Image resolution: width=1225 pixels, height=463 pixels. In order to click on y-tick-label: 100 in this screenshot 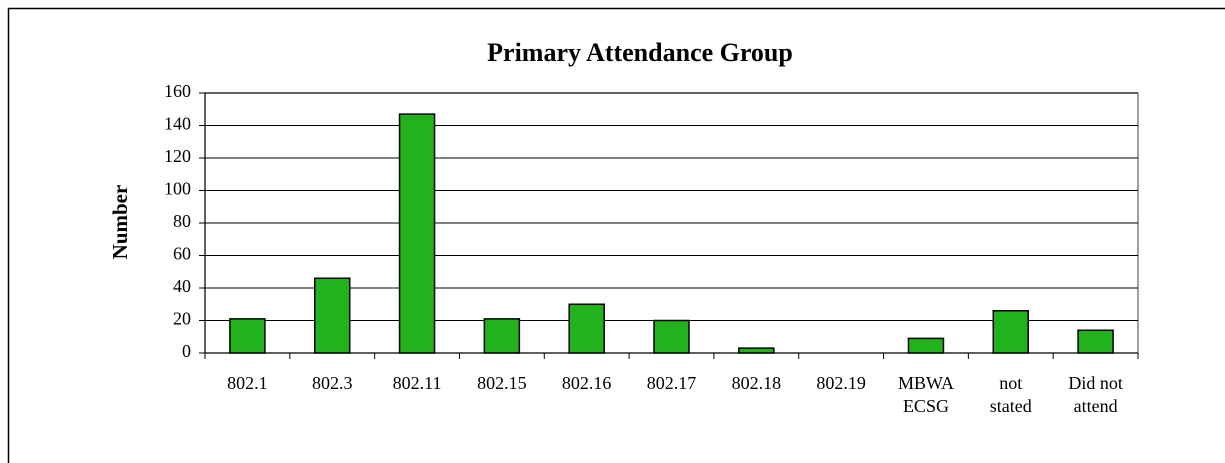, I will do `click(177, 189)`.